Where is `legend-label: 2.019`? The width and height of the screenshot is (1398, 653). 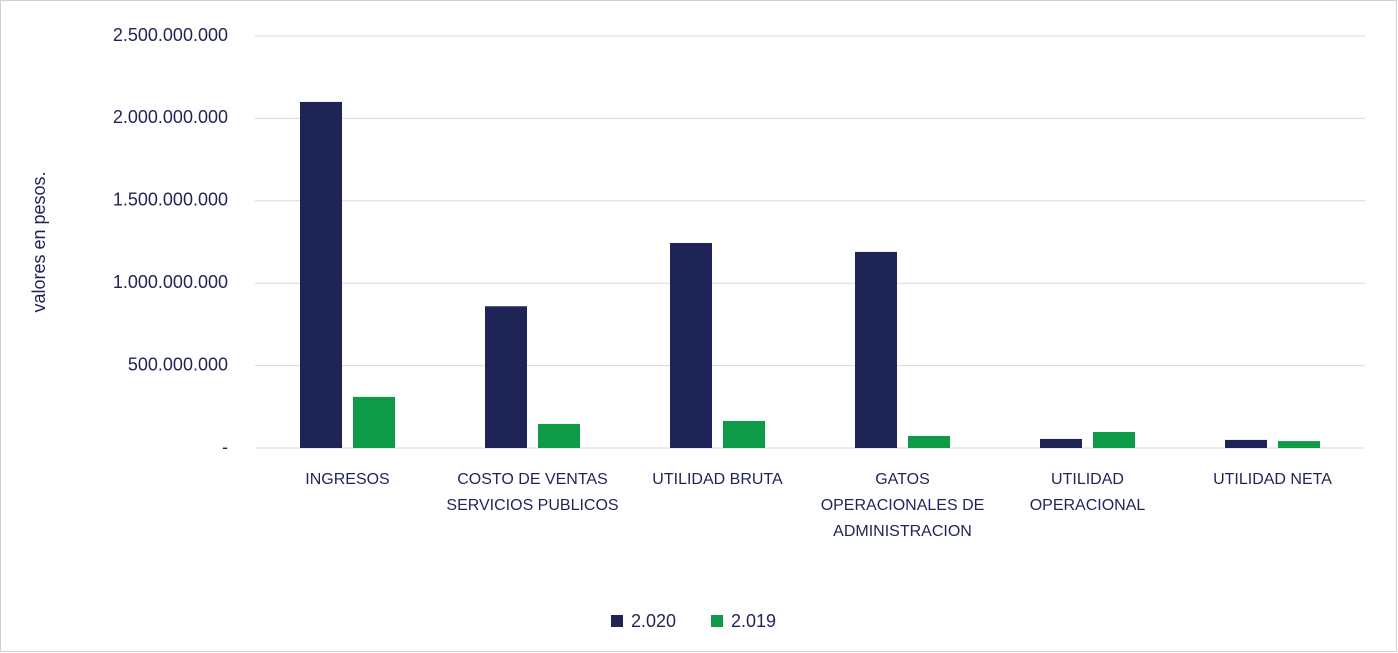
legend-label: 2.019 is located at coordinates (753, 621).